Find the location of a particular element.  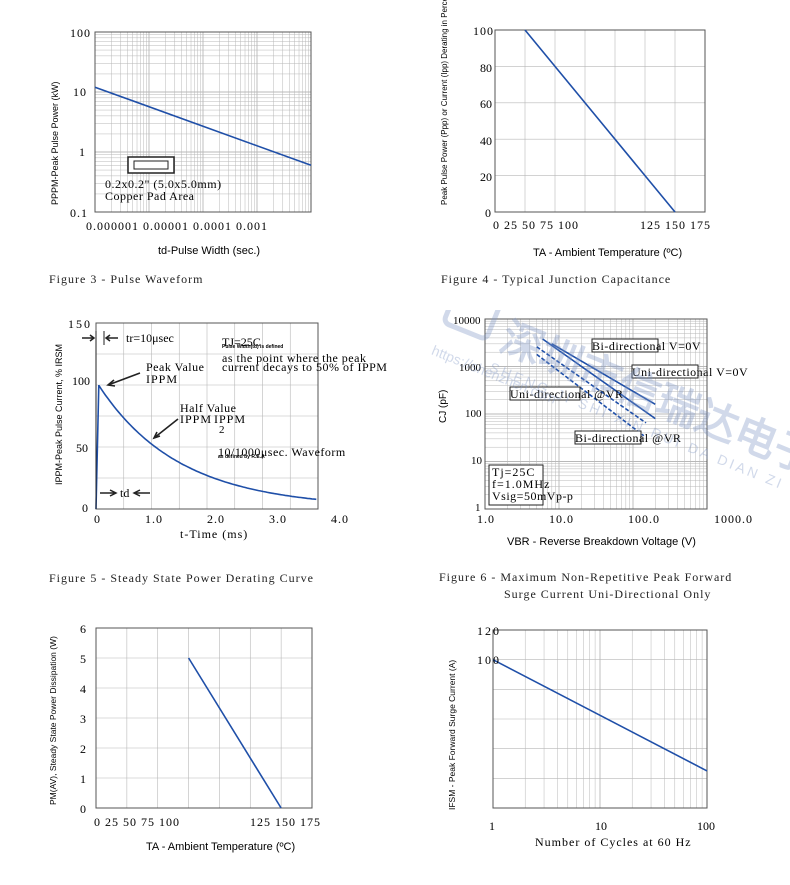

series-label: Bi-directional V=0V is located at coordinates (646, 346).